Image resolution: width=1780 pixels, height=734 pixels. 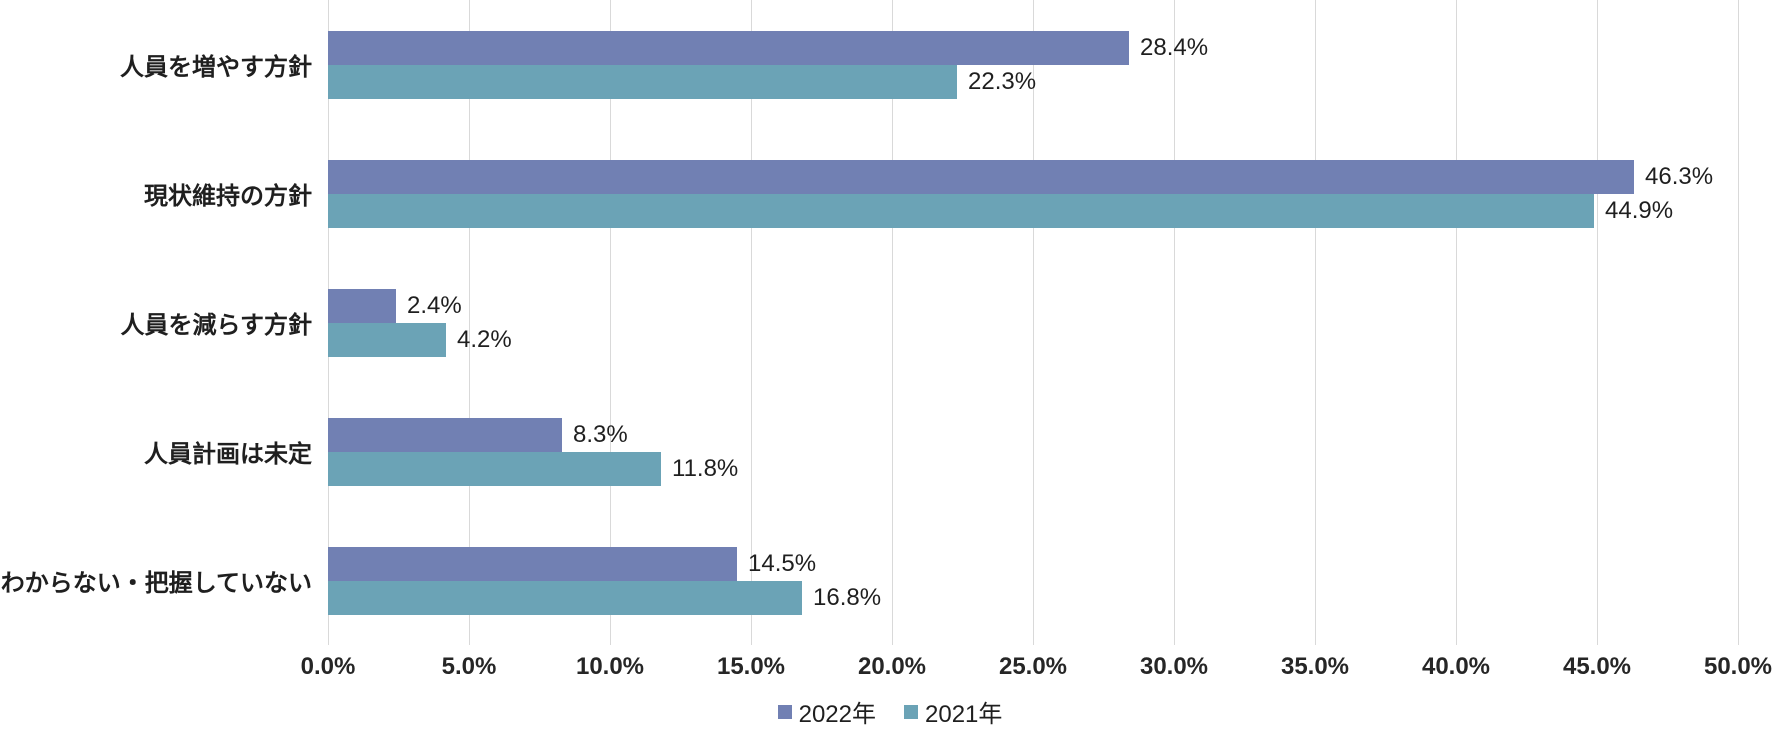 What do you see at coordinates (784, 711) in the screenshot?
I see `legend-swatch-2022-icon` at bounding box center [784, 711].